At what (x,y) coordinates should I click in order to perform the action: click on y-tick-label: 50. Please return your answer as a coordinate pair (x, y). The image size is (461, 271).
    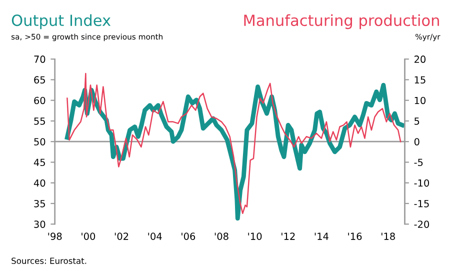
    Looking at the image, I should click on (40, 142).